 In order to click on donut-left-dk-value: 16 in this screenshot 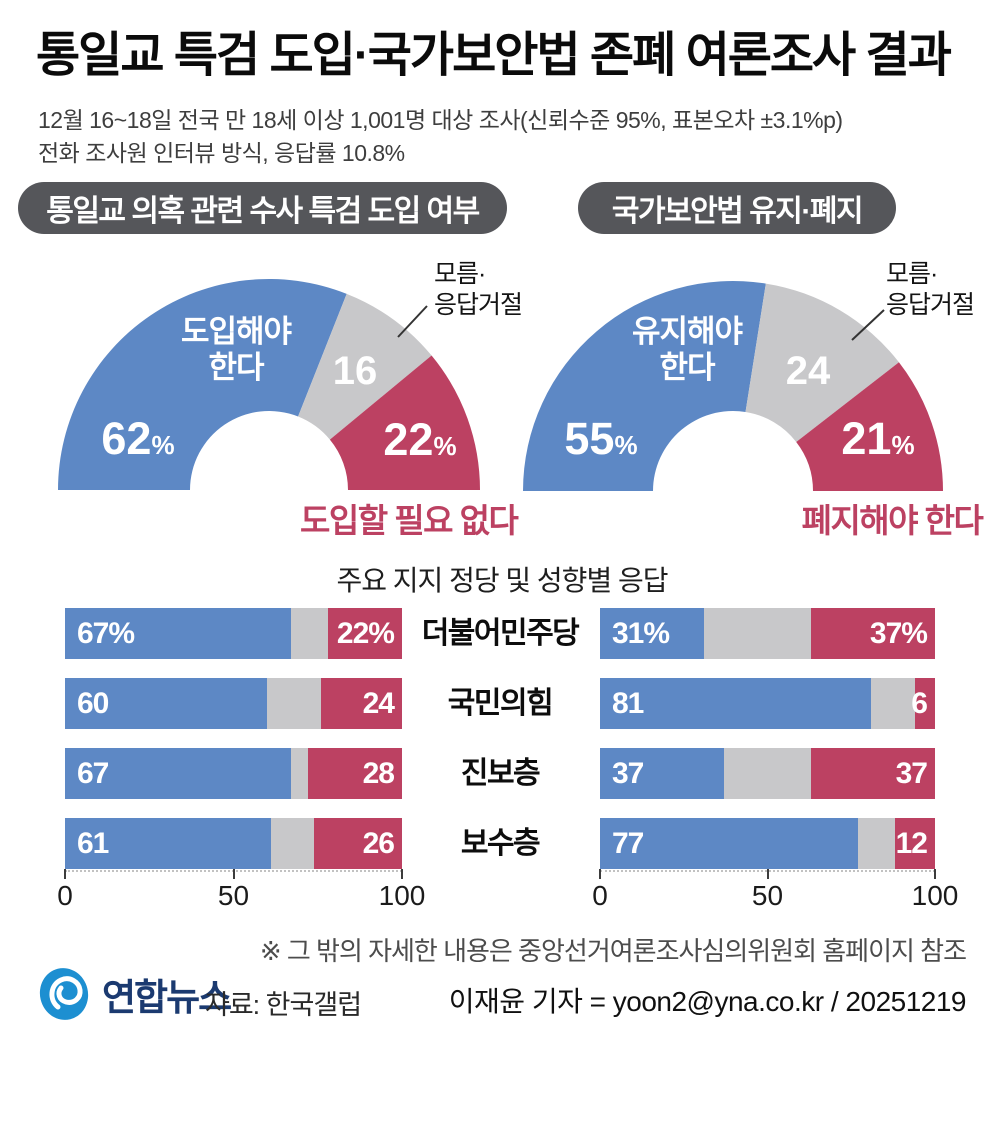, I will do `click(355, 371)`.